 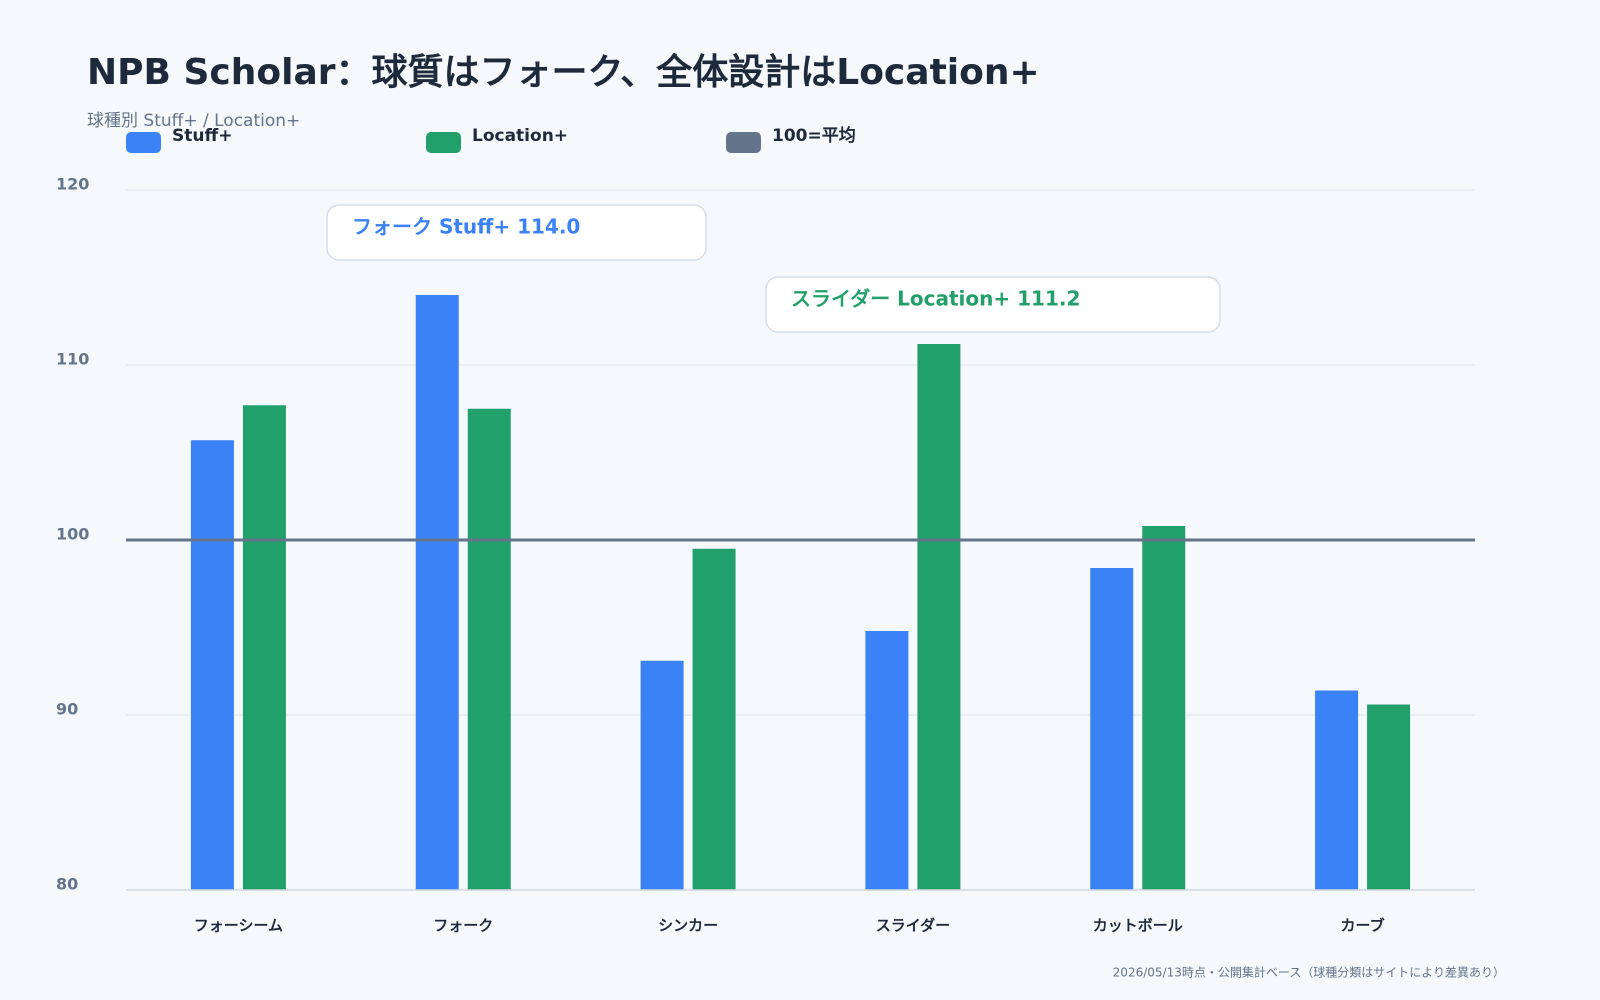 What do you see at coordinates (1363, 926) in the screenshot?
I see `x-tick-label: カーブ` at bounding box center [1363, 926].